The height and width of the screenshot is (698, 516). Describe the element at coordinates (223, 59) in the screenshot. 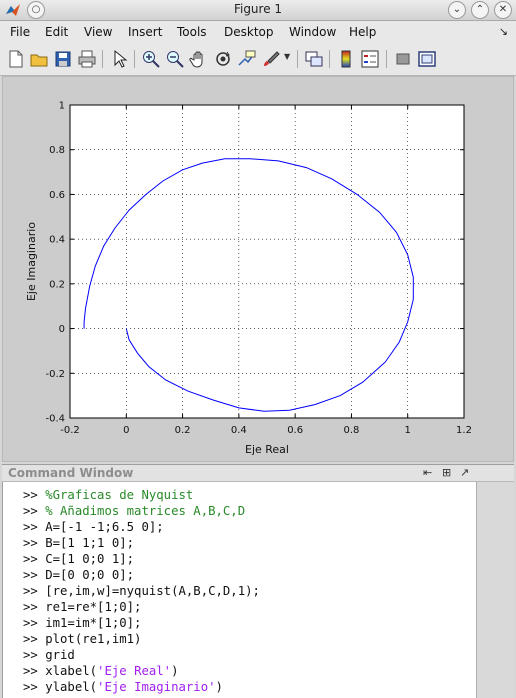

I see `rotate-3d-icon` at that location.